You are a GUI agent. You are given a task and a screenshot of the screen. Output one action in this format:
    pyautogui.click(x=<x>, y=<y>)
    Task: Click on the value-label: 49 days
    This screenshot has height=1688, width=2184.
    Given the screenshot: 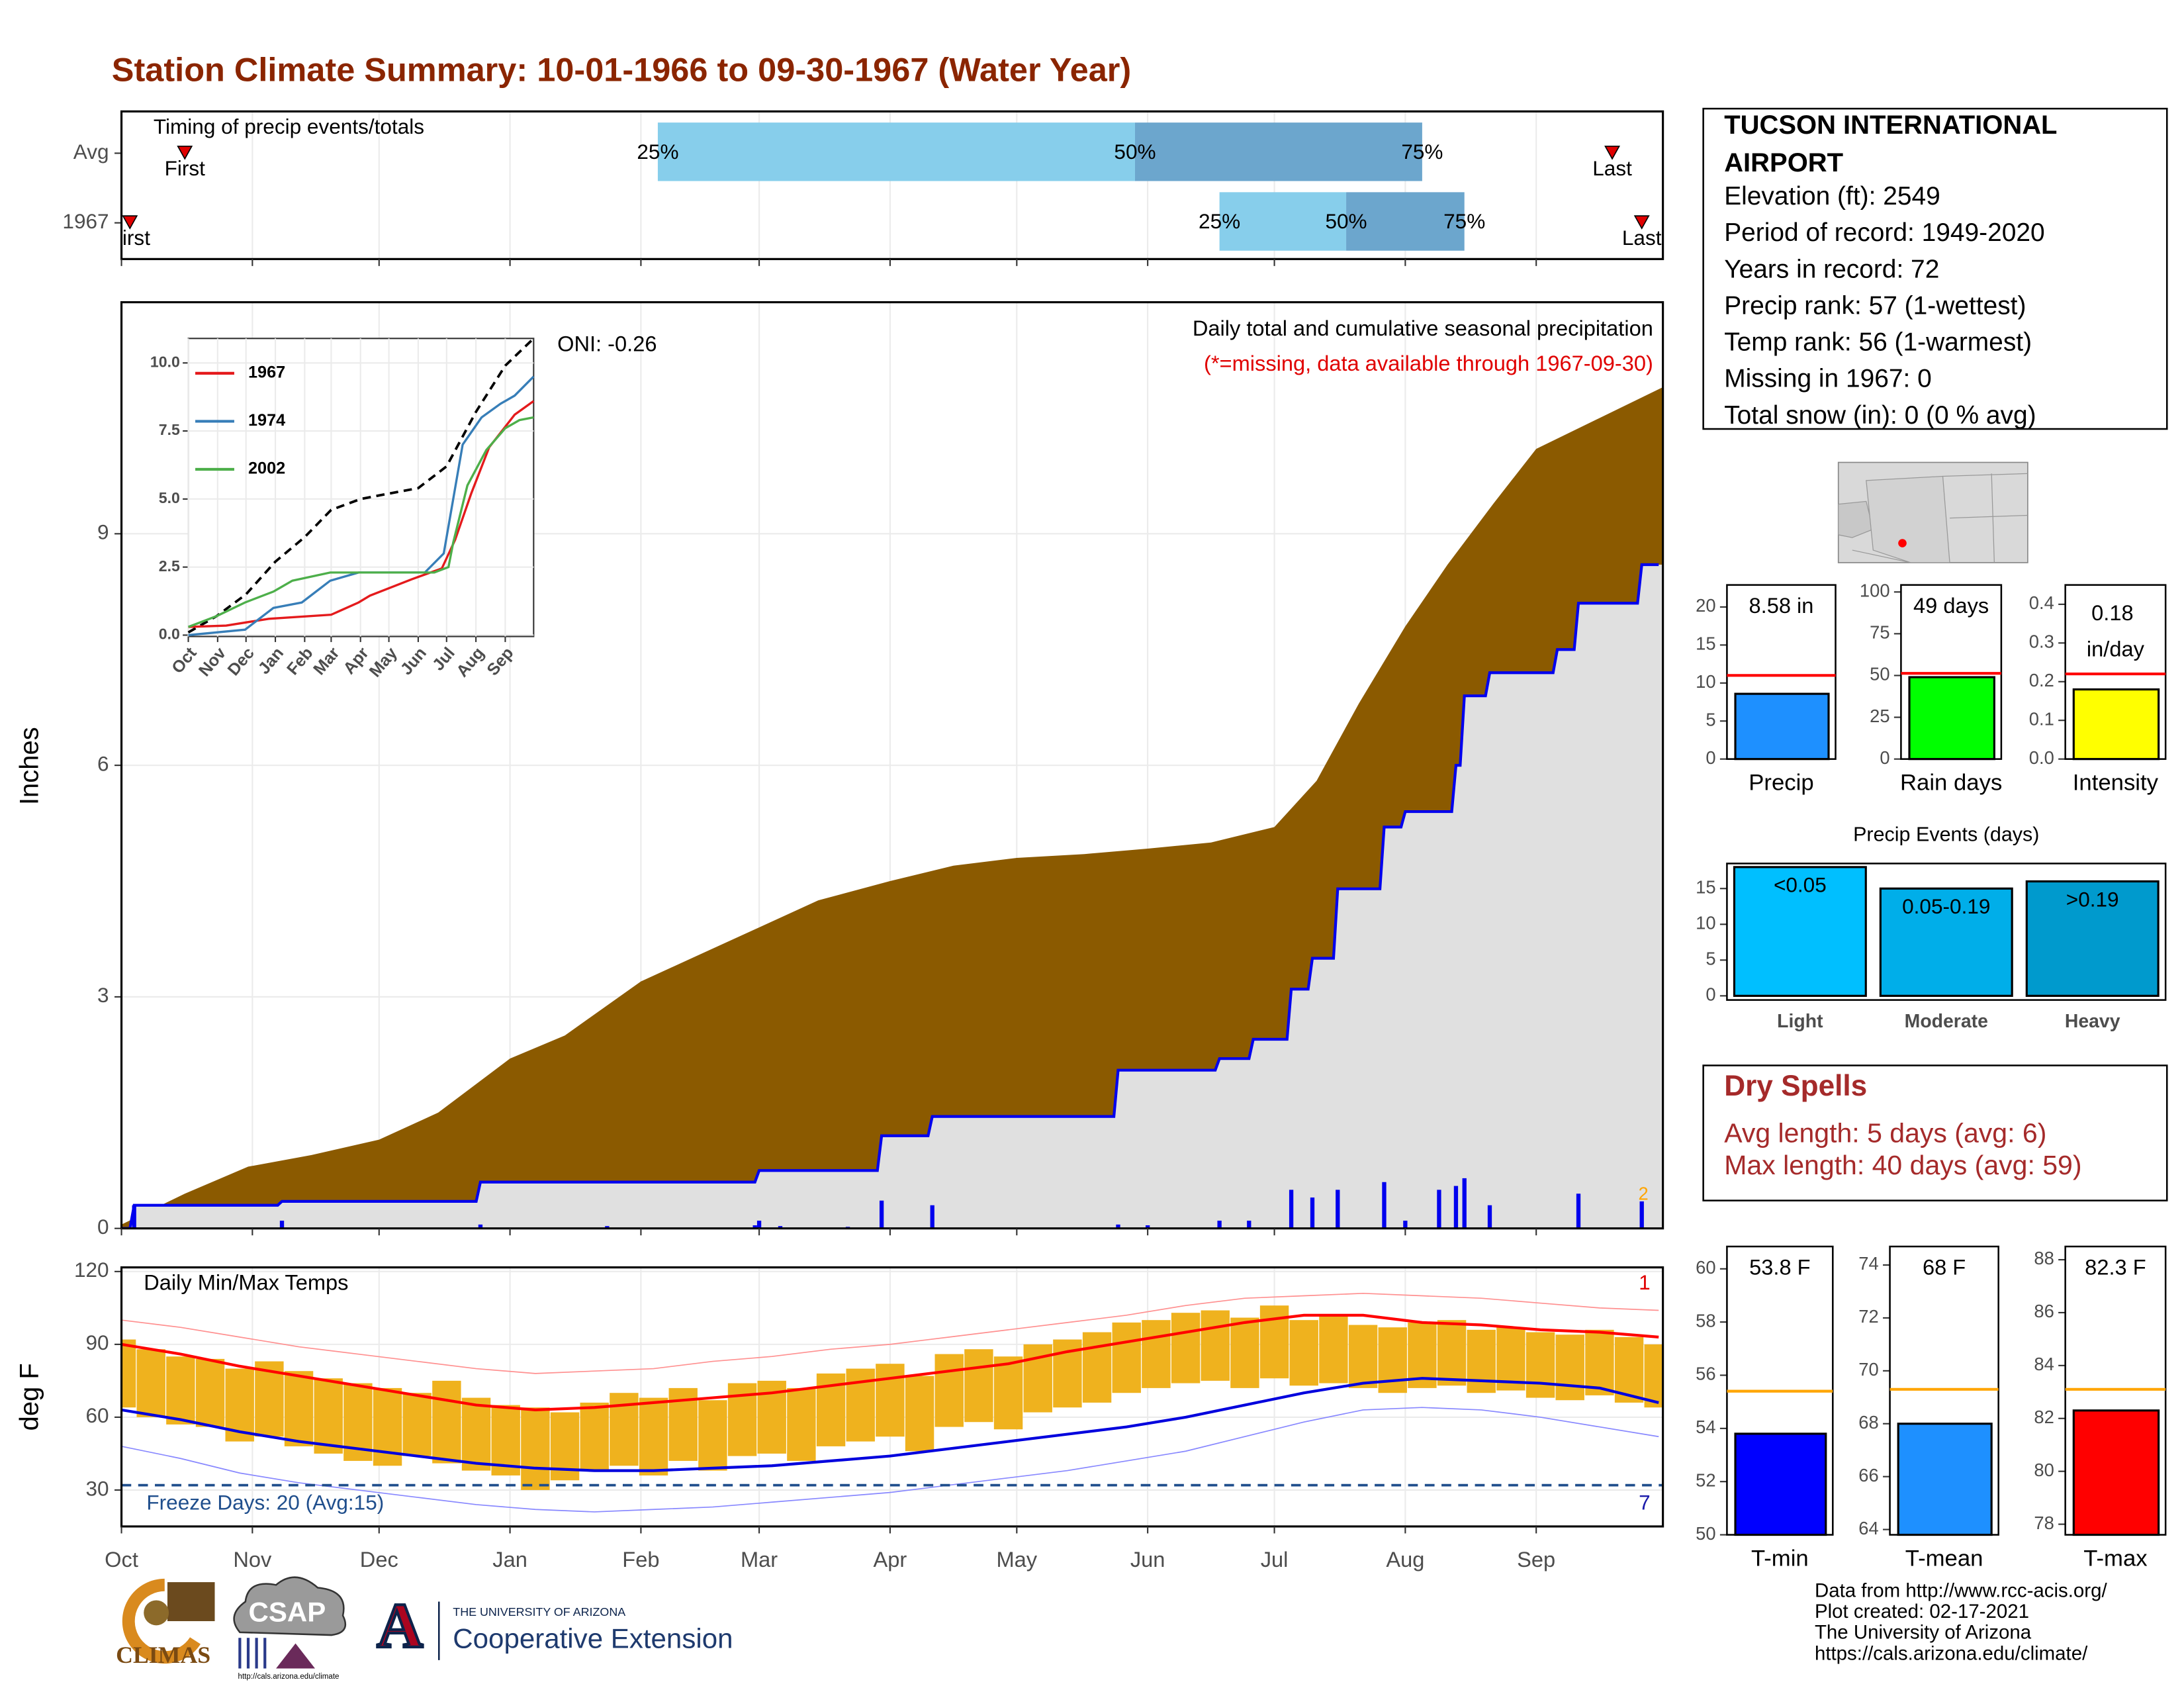 What is the action you would take?
    pyautogui.click(x=1951, y=605)
    